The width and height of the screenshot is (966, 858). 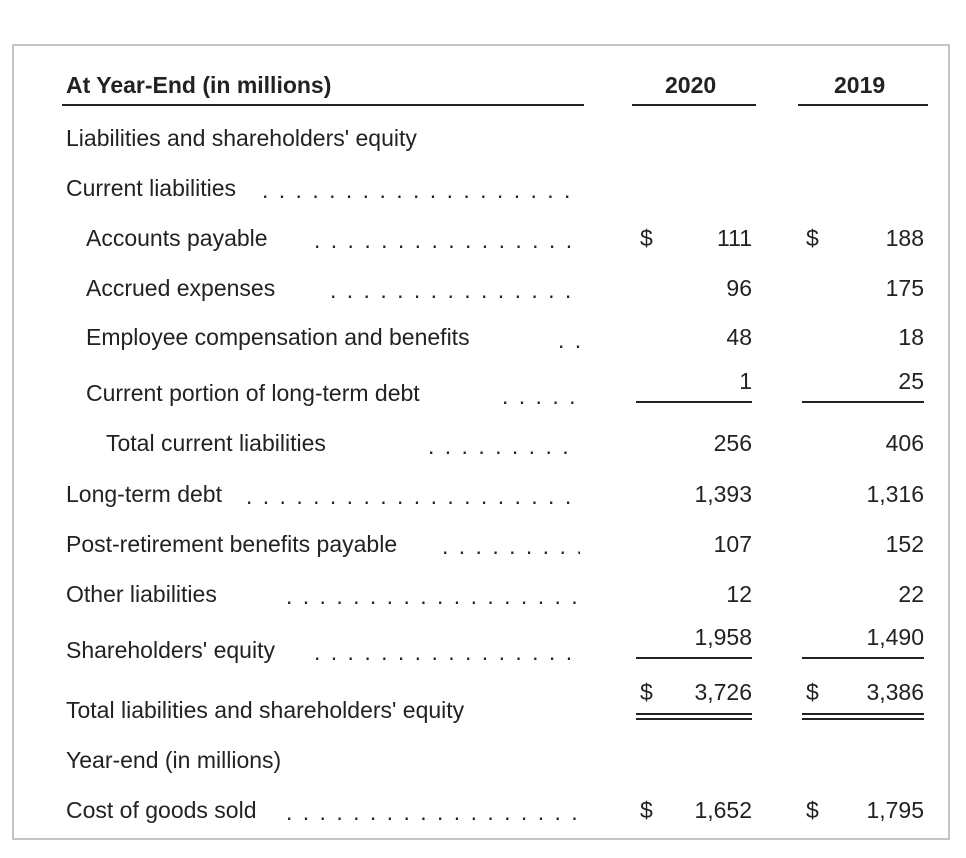 I want to click on post-retirement-2020: 107, so click(x=732, y=544).